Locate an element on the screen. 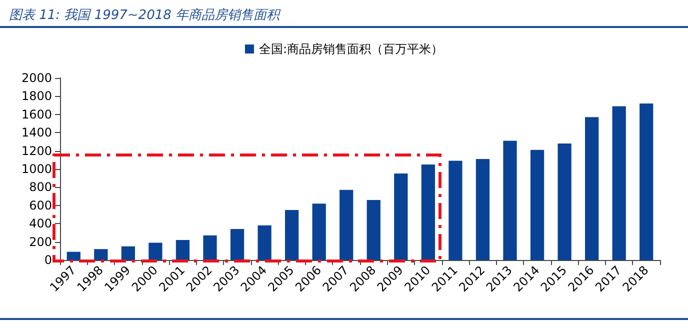 The height and width of the screenshot is (332, 688). y-tick-label: 1400 is located at coordinates (36, 133).